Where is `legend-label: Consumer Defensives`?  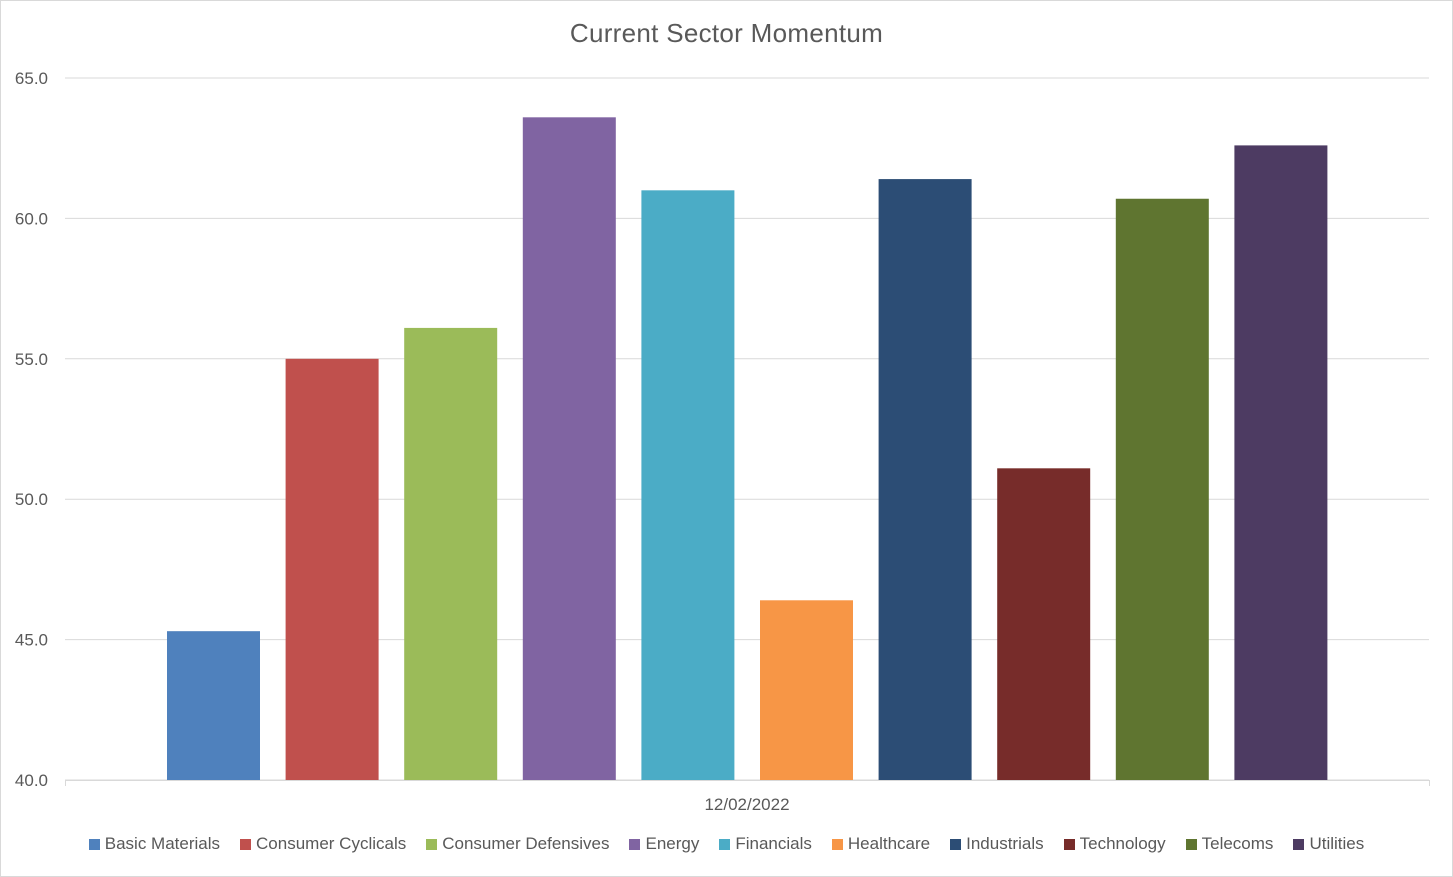 legend-label: Consumer Defensives is located at coordinates (526, 843).